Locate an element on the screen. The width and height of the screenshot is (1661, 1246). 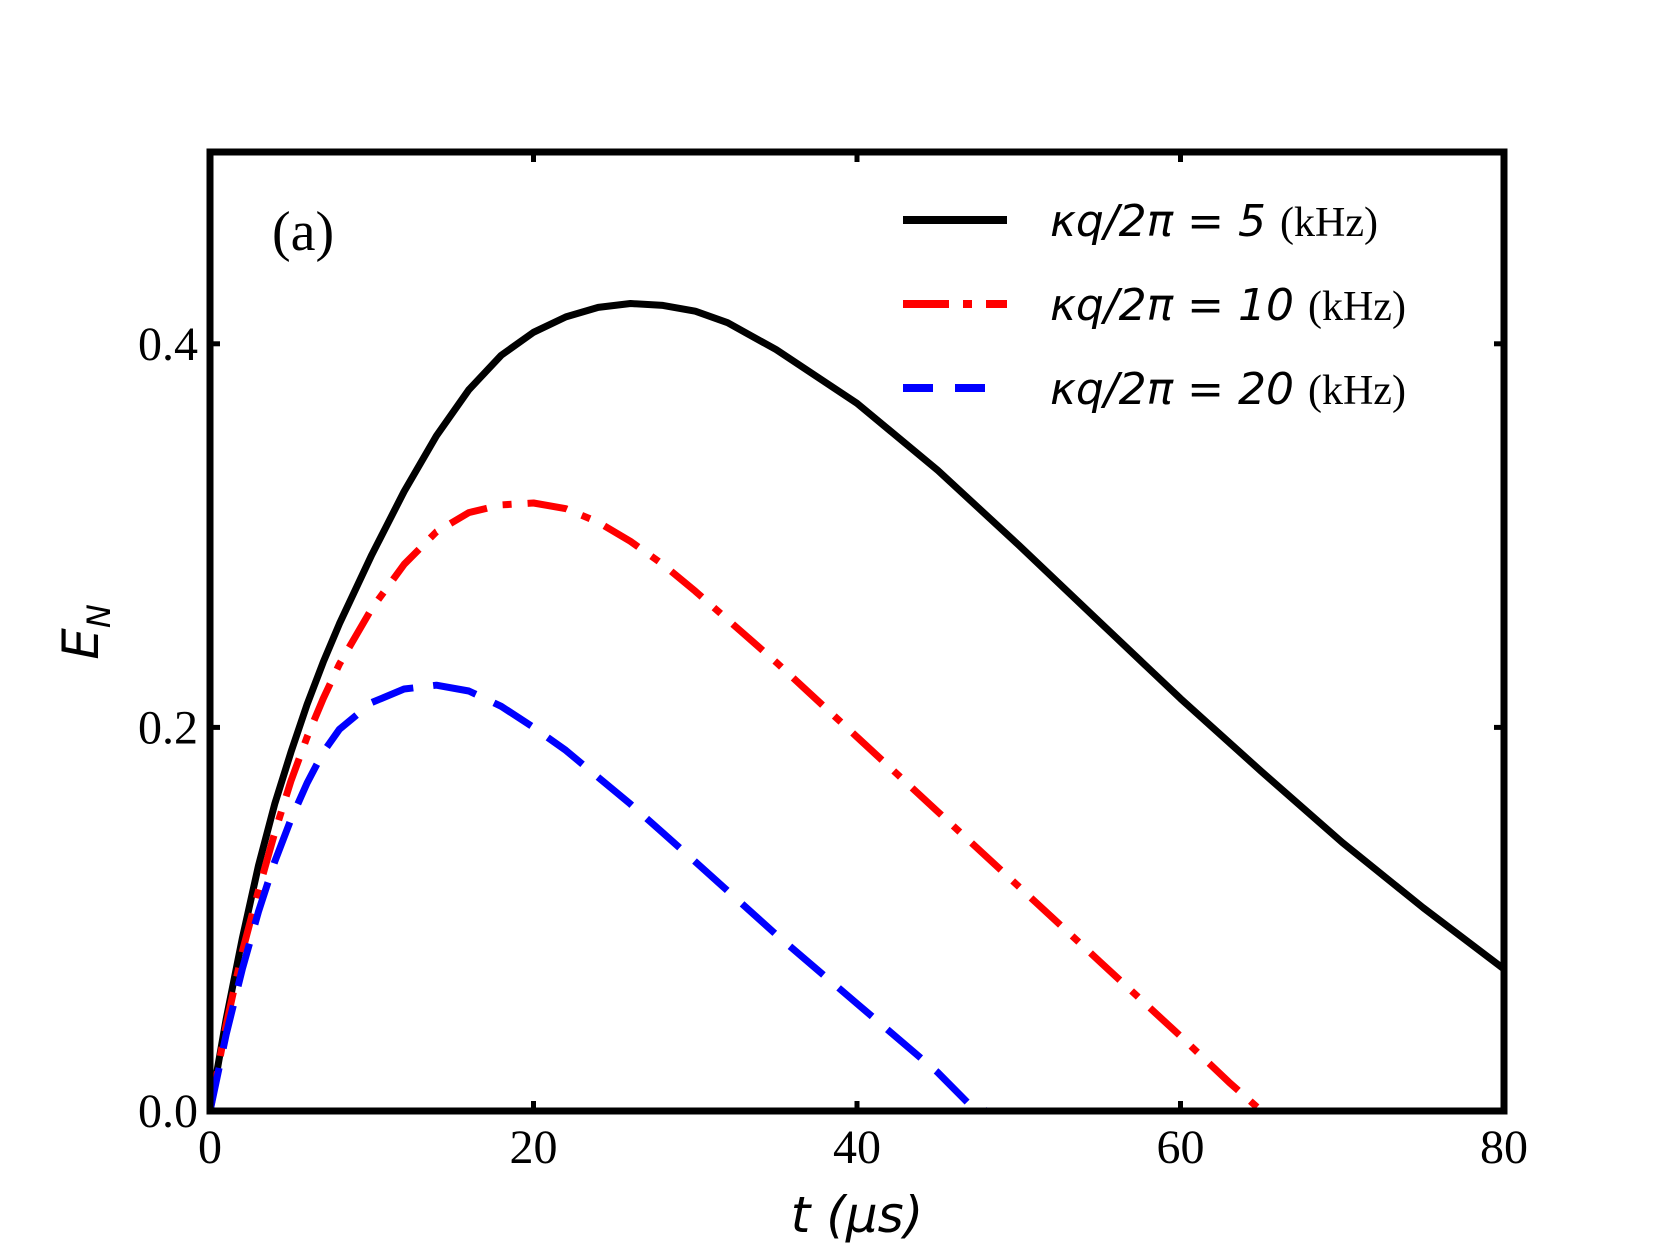
x-tick-label: 0 is located at coordinates (210, 1147).